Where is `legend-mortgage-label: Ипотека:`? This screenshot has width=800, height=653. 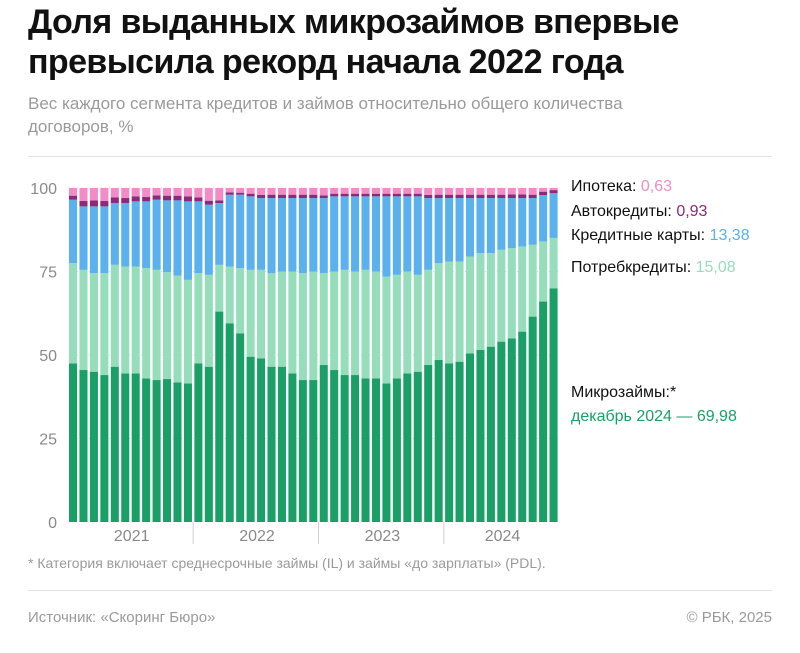 legend-mortgage-label: Ипотека: is located at coordinates (606, 186).